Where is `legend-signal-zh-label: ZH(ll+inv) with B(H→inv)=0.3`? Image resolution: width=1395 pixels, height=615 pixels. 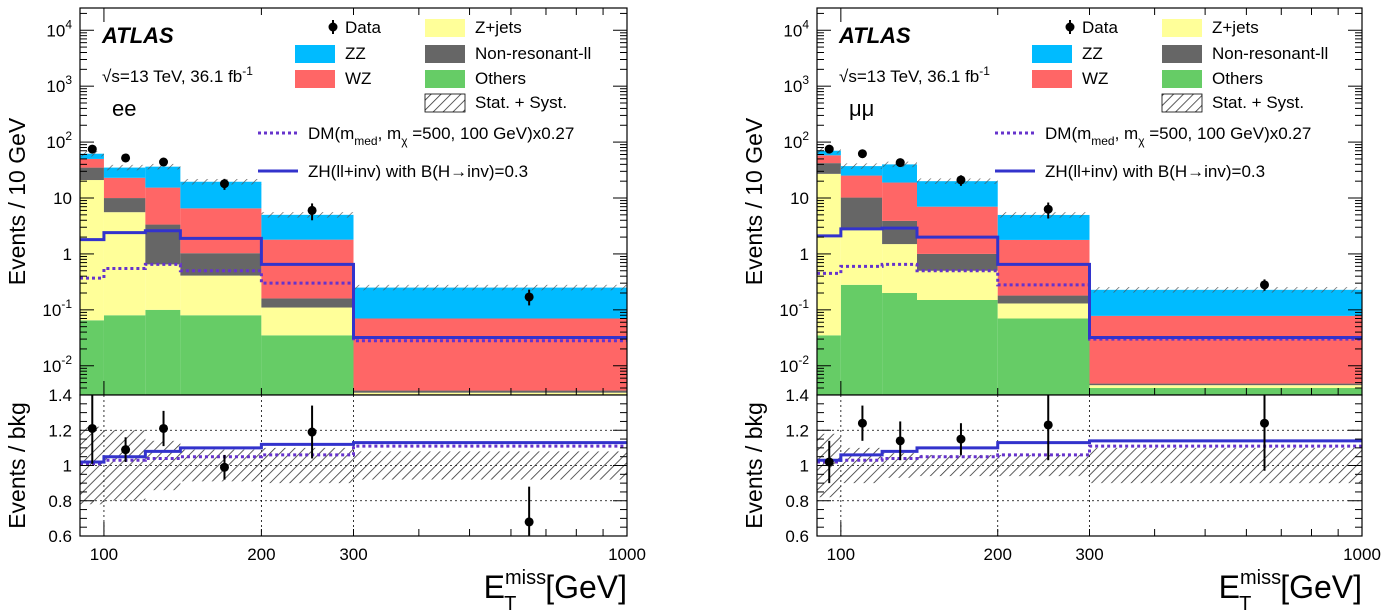 legend-signal-zh-label: ZH(ll+inv) with B(H→inv)=0.3 is located at coordinates (418, 171).